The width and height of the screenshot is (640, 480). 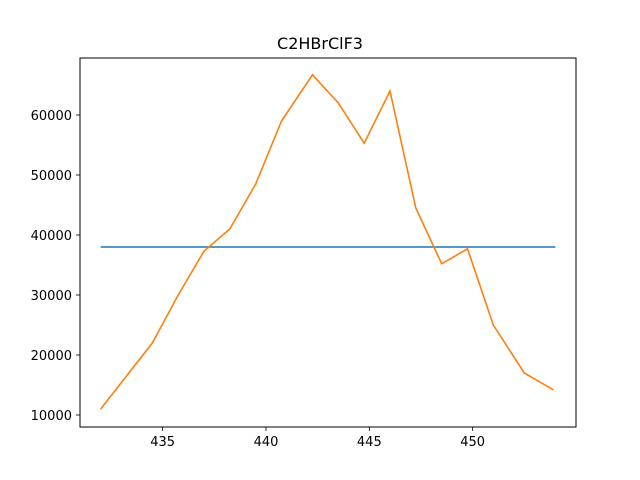 What do you see at coordinates (55, 266) in the screenshot?
I see `y-axis: 10000 20000 30000 40000 50000 60000` at bounding box center [55, 266].